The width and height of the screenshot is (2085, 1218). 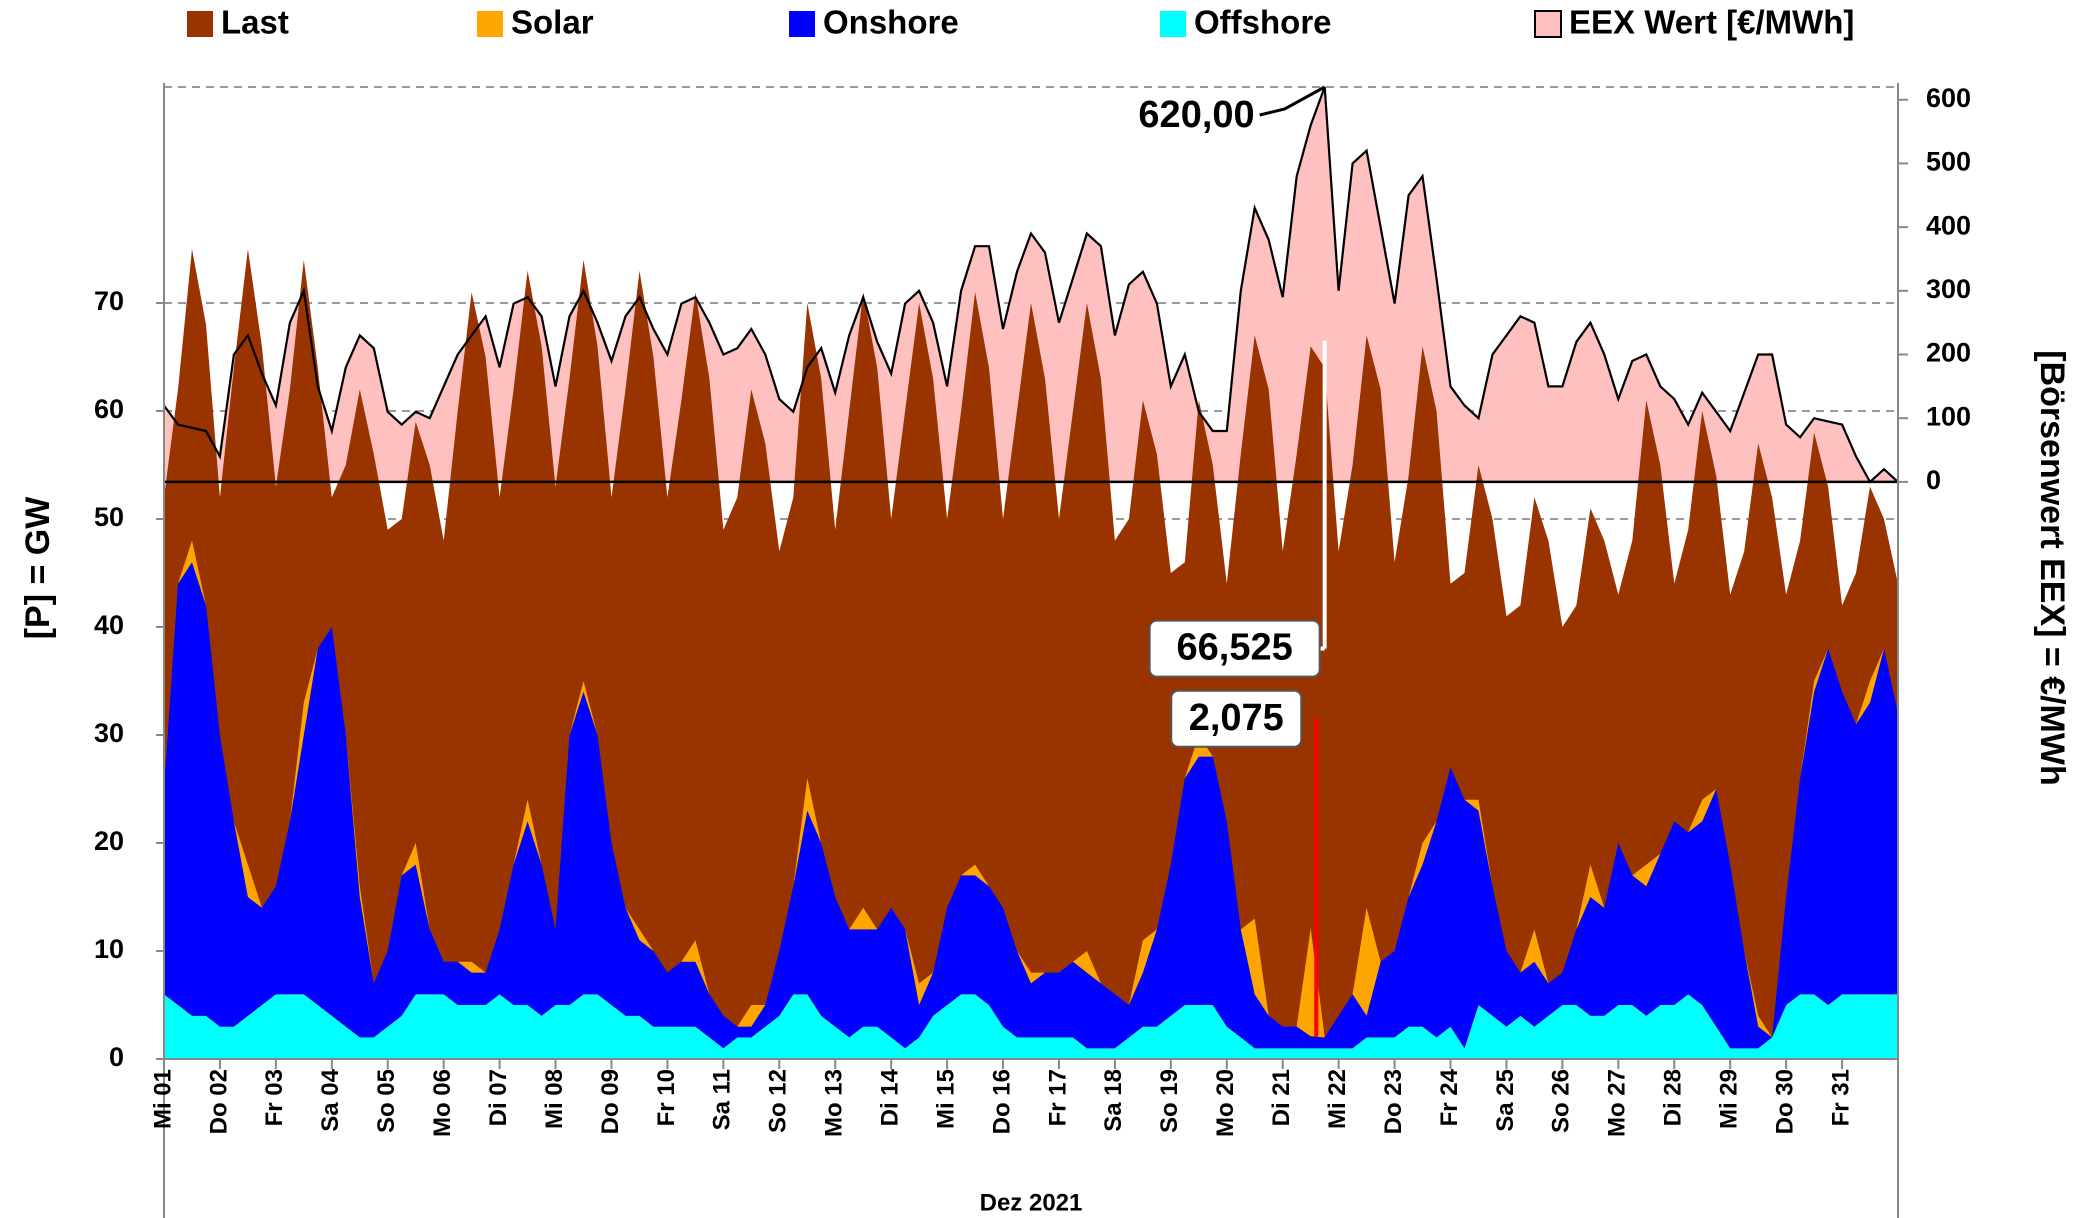 What do you see at coordinates (109, 949) in the screenshot?
I see `y-tick-label: 10` at bounding box center [109, 949].